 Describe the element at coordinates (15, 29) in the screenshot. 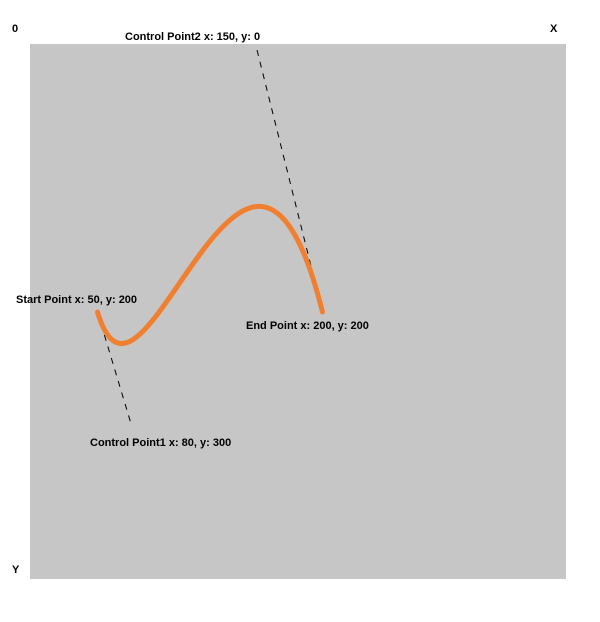

I see `origin-label: 0` at that location.